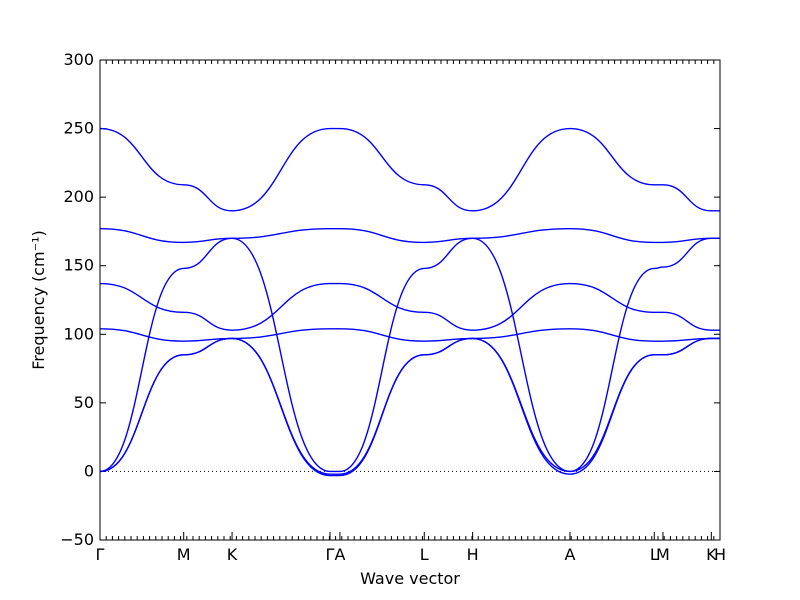  I want to click on x-axis-label: Wave vector, so click(410, 578).